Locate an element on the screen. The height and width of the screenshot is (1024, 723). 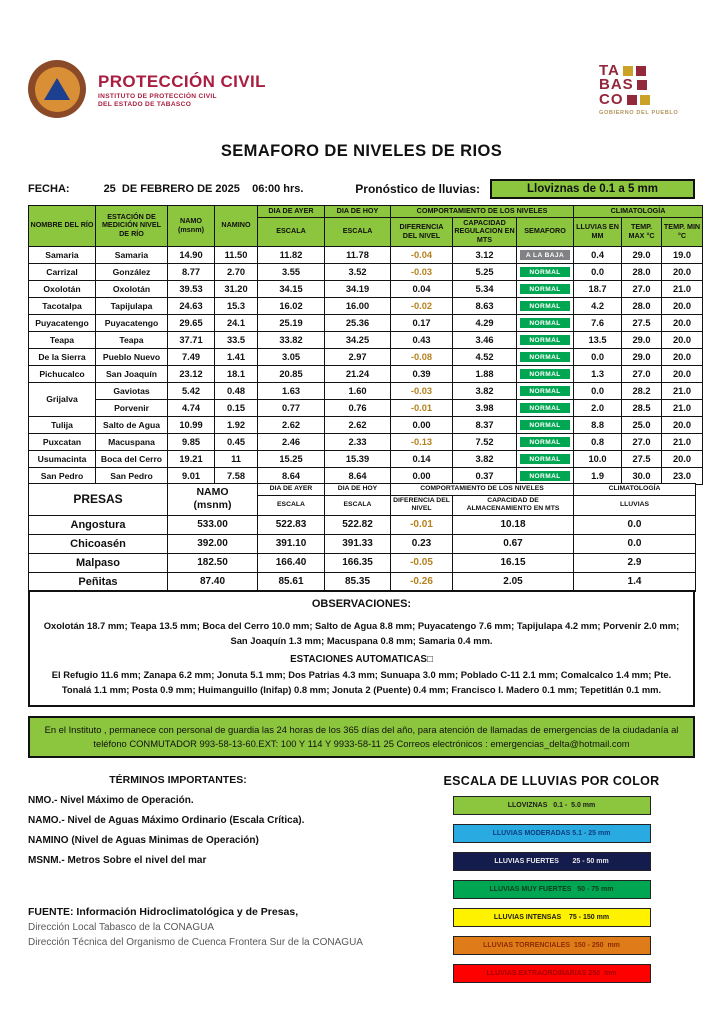
presa-namo-value: 182.50 is located at coordinates (212, 562).